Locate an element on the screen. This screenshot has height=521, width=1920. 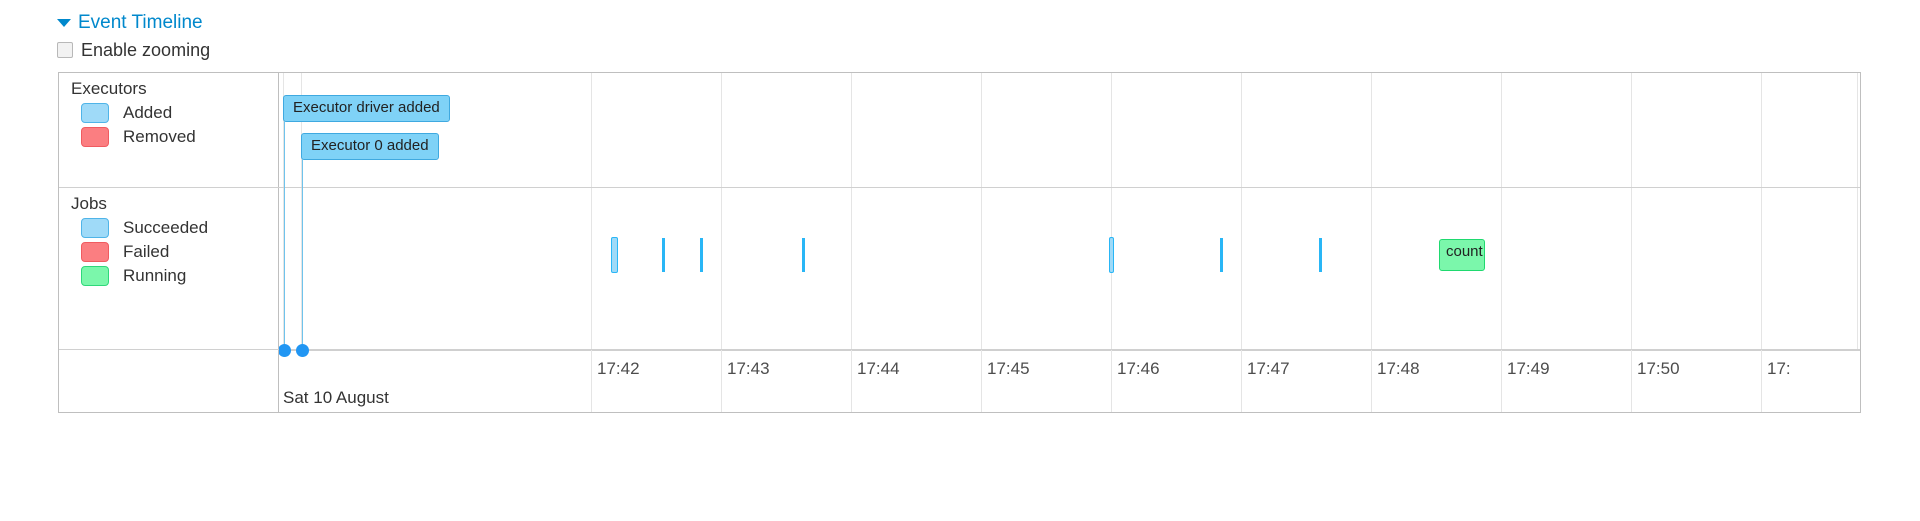
legend-swatch-added is located at coordinates (95, 113).